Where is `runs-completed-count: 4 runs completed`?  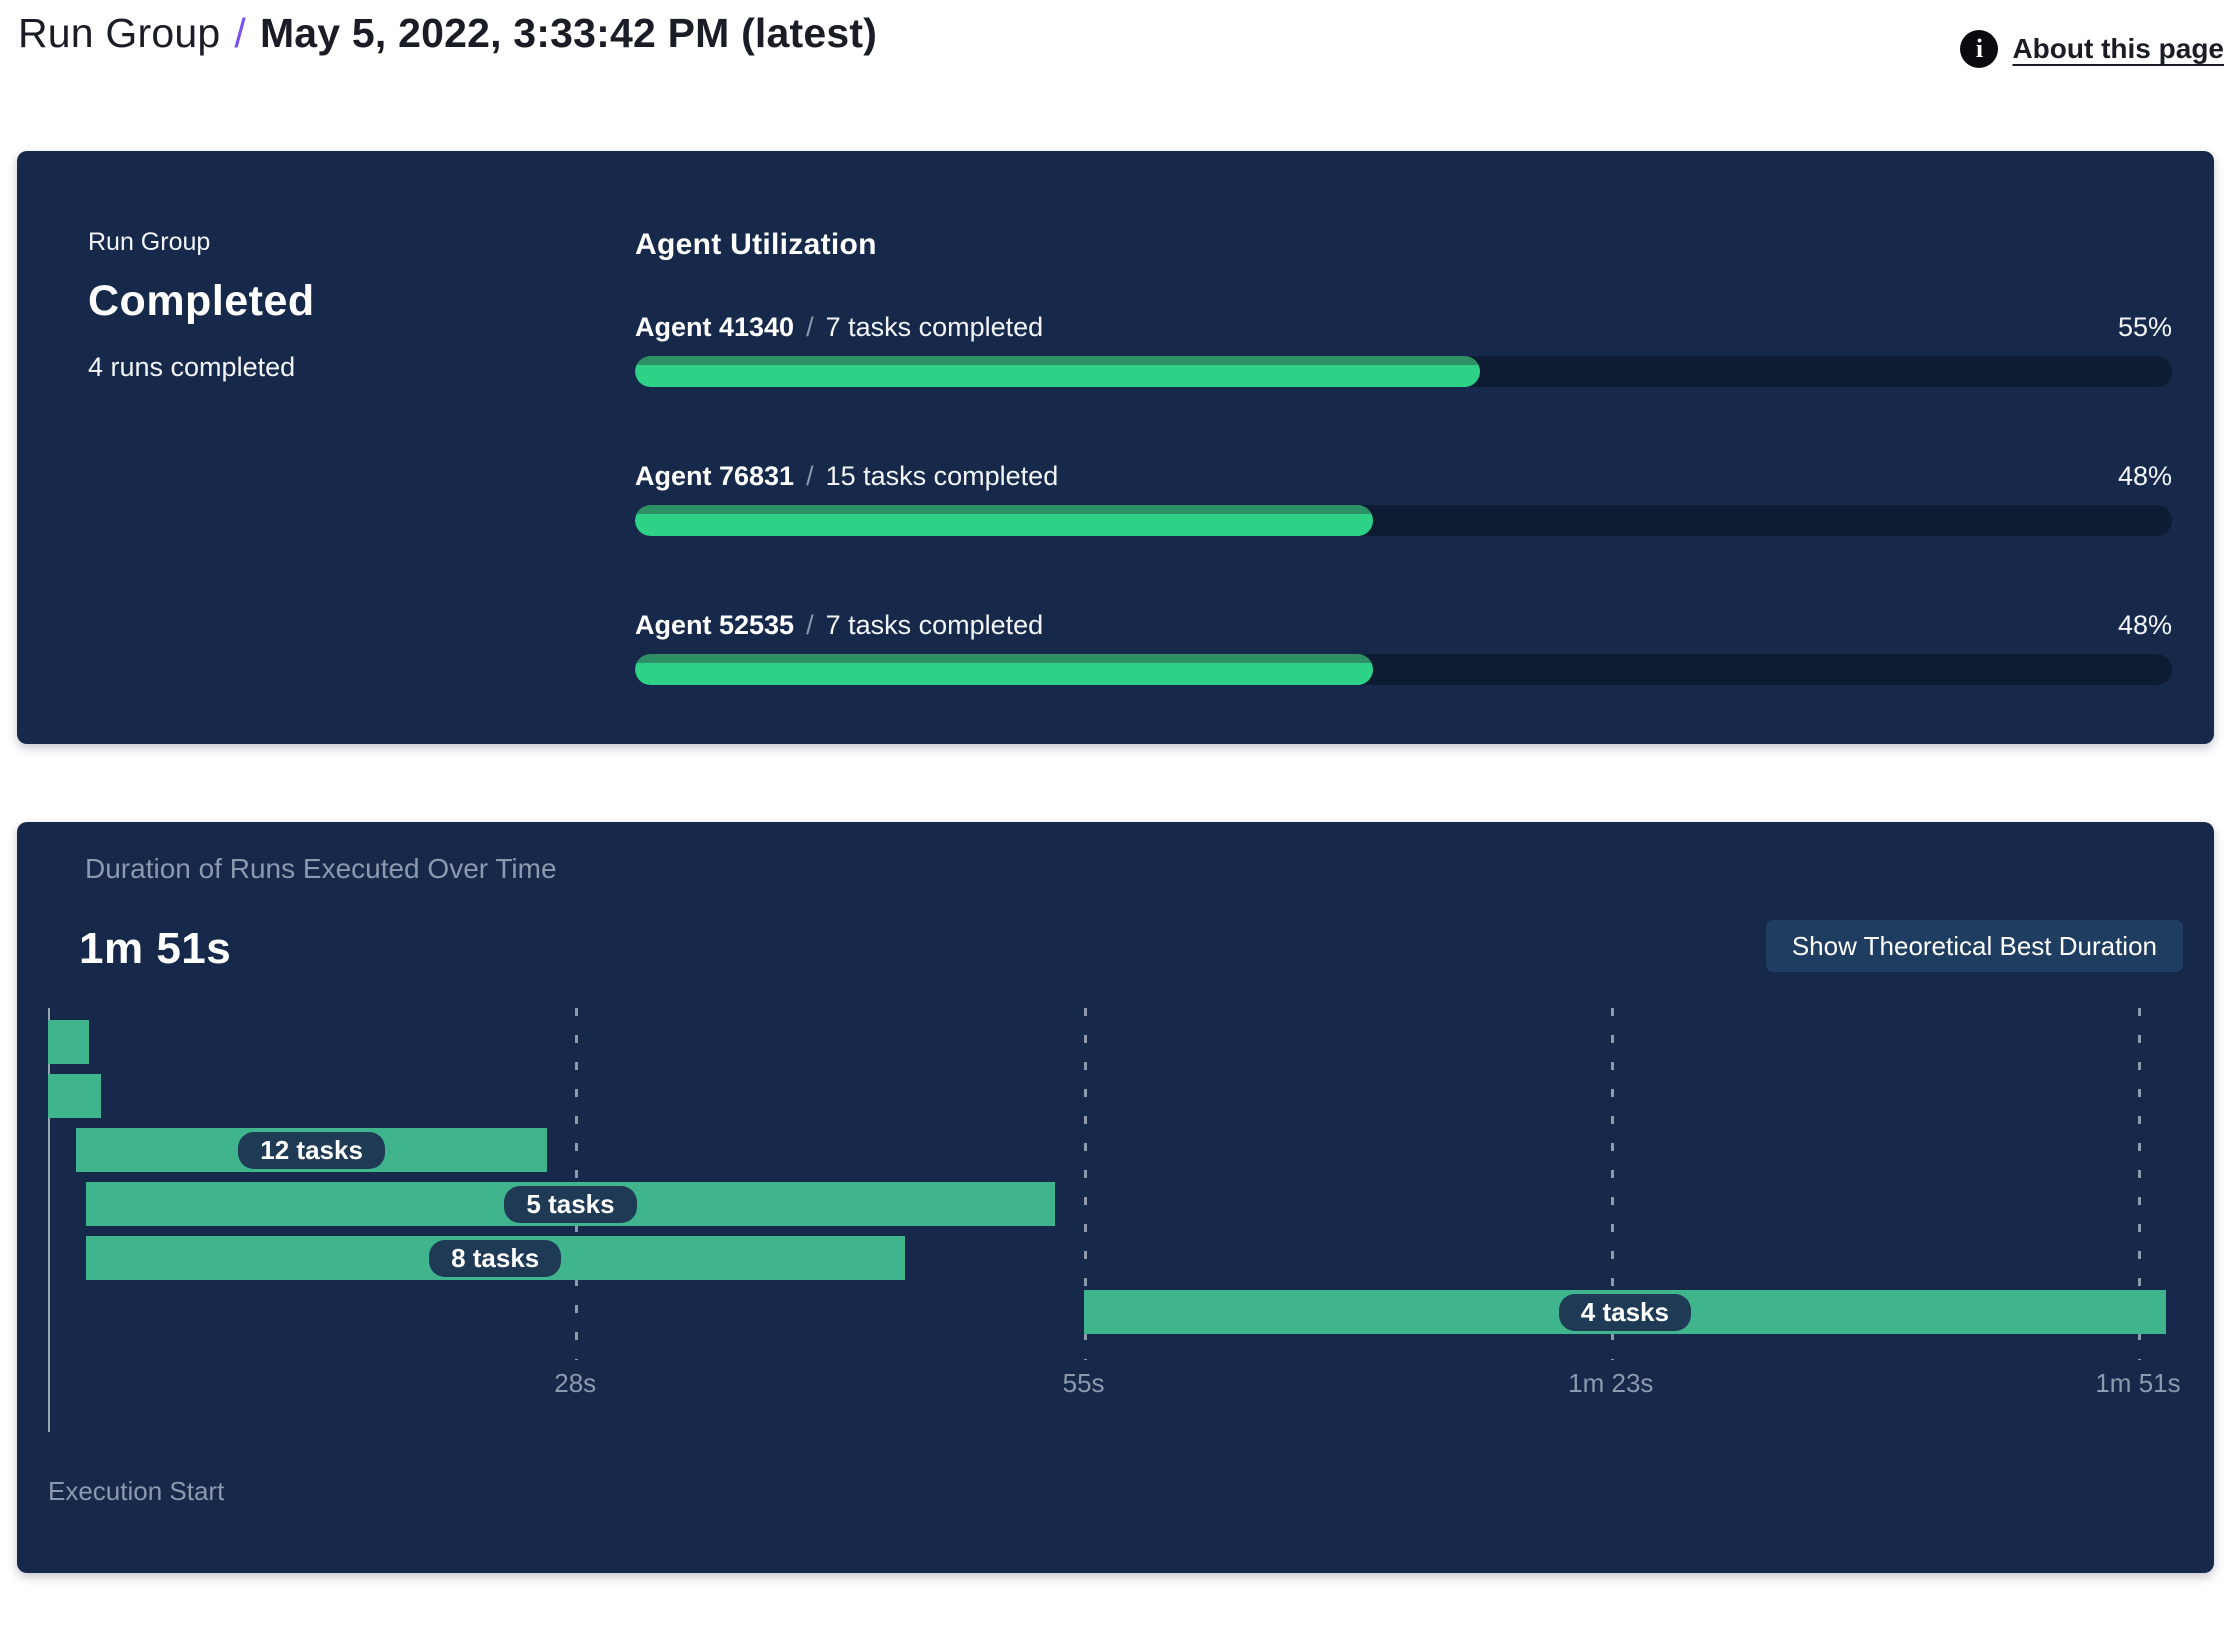
runs-completed-count: 4 runs completed is located at coordinates (192, 367).